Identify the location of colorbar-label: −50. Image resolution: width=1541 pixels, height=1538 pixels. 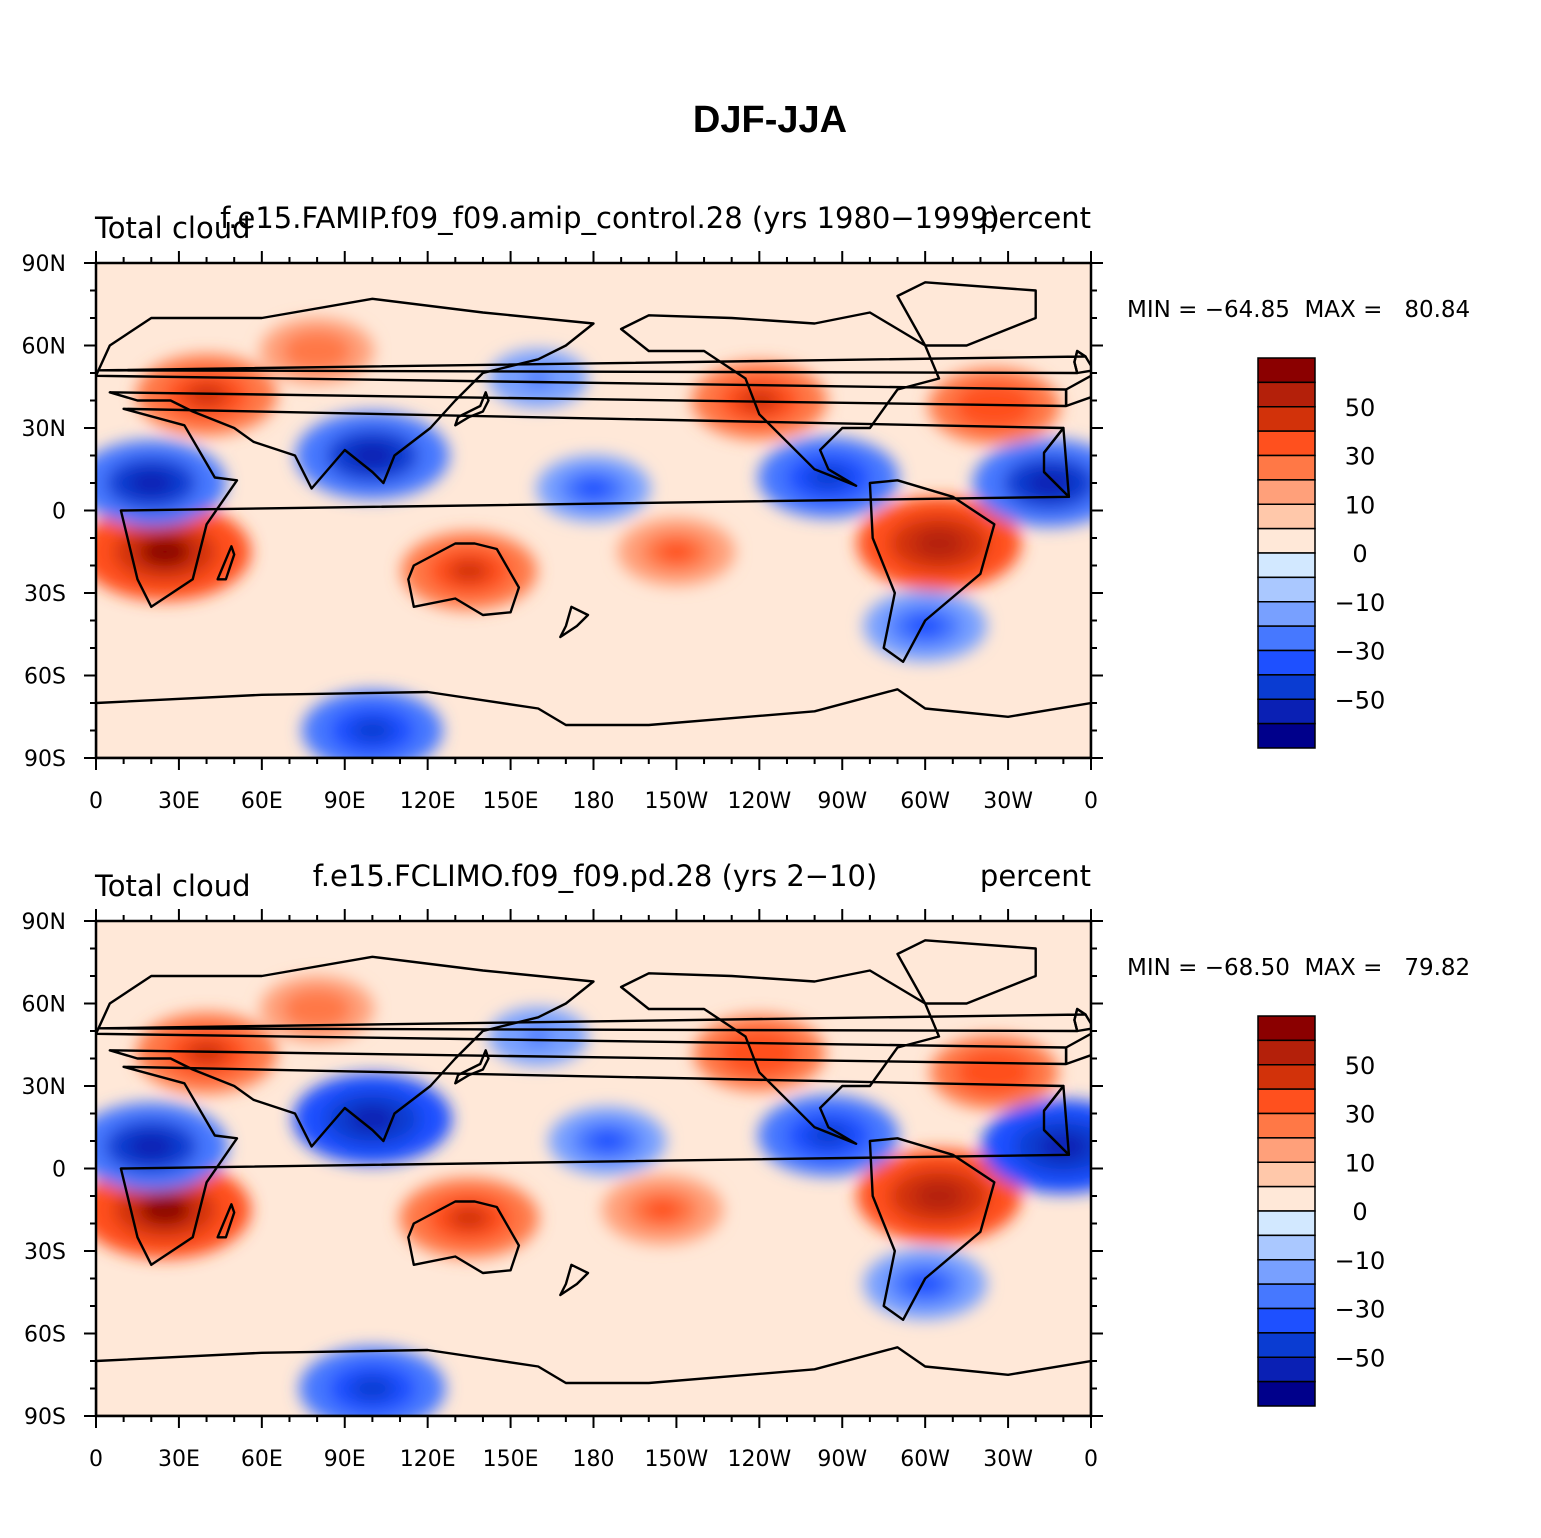
(1360, 700).